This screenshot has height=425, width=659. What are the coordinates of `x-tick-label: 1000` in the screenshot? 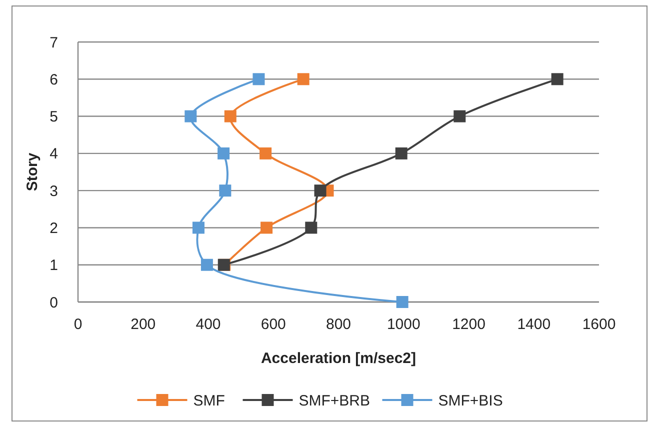 It's located at (403, 324).